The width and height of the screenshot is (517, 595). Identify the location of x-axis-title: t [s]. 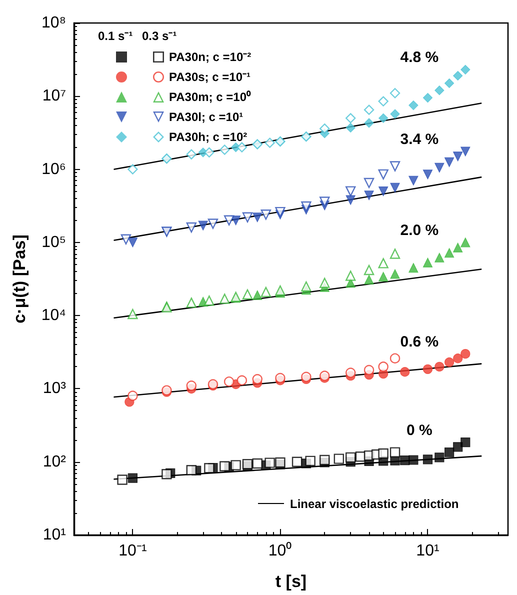
(291, 581).